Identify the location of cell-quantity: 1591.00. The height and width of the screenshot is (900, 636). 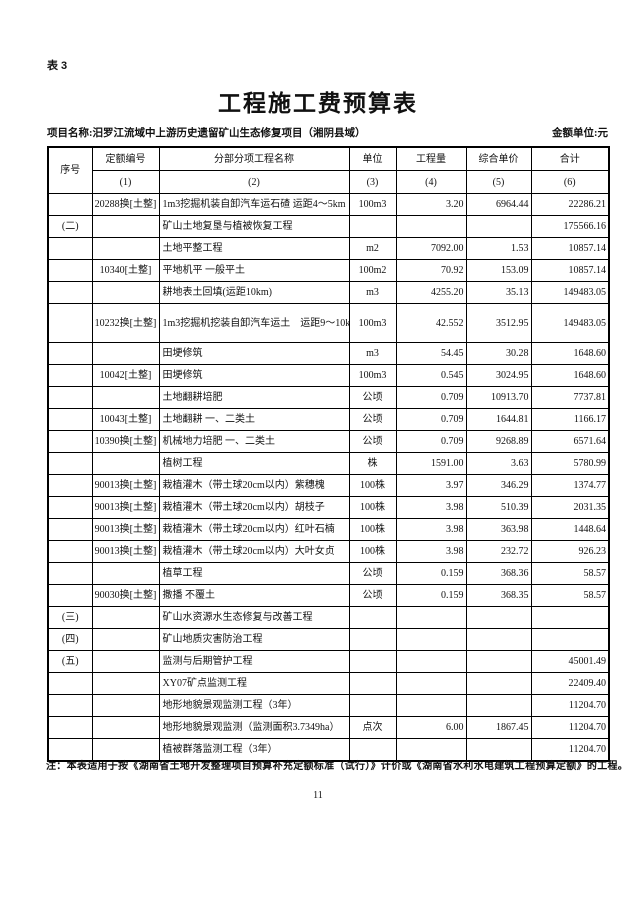
(431, 463).